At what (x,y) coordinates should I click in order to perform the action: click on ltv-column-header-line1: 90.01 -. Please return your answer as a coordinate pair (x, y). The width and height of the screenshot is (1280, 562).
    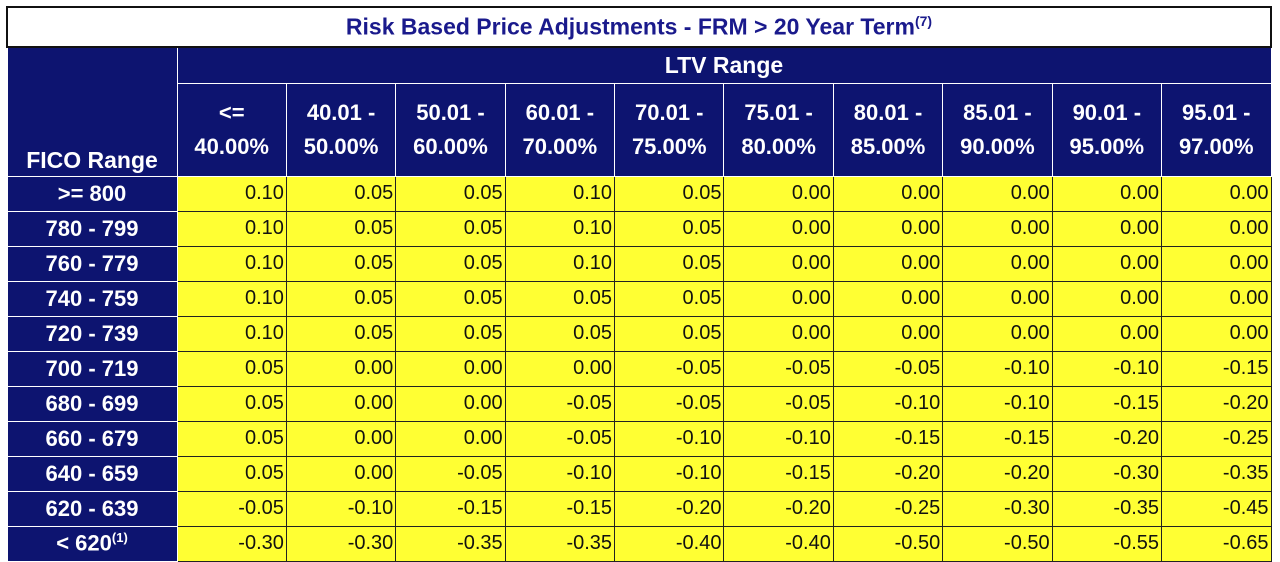
    Looking at the image, I should click on (1107, 112).